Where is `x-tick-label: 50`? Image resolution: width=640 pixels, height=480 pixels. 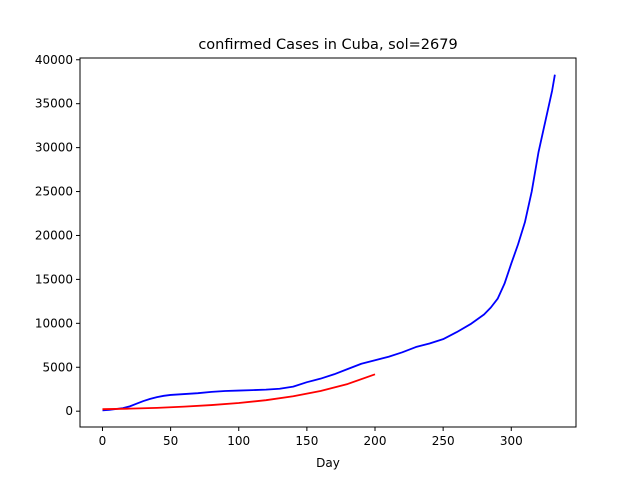 x-tick-label: 50 is located at coordinates (170, 441).